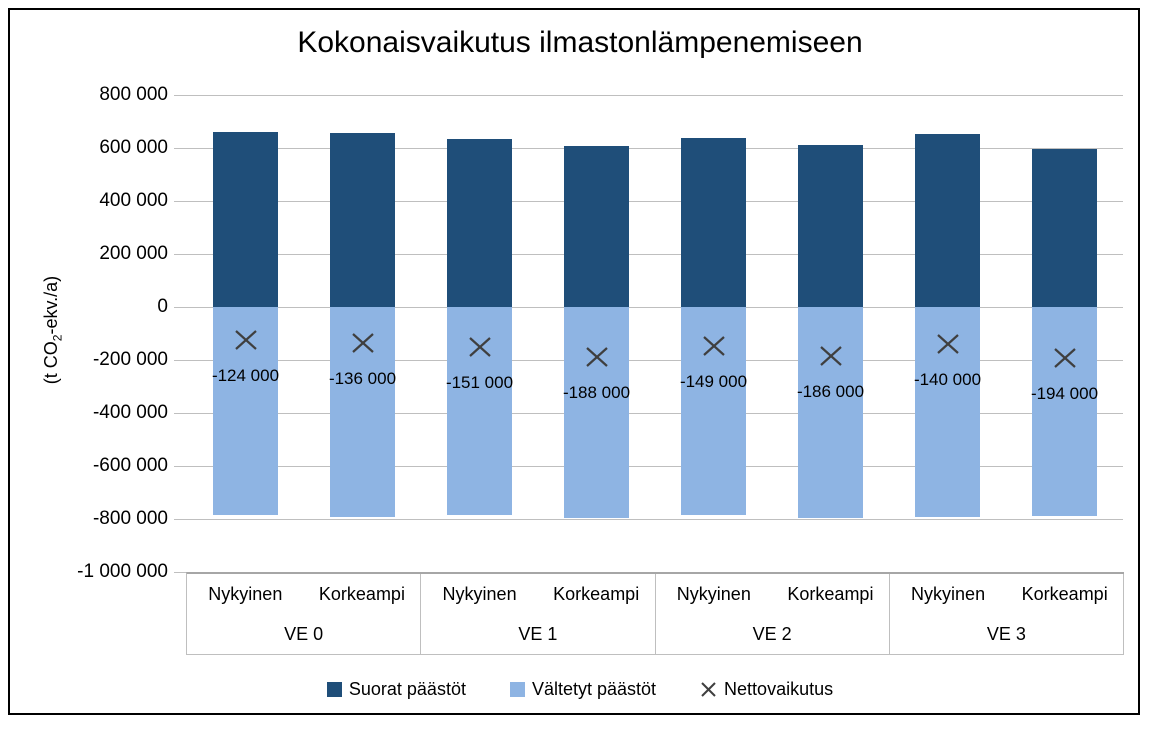  What do you see at coordinates (334, 689) in the screenshot?
I see `suorat-paastot-swatch-icon` at bounding box center [334, 689].